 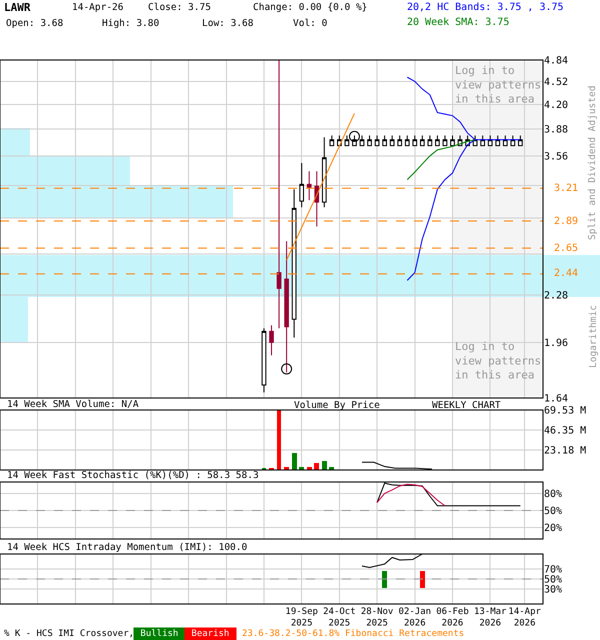 I want to click on x-tick-label: 28-Nov 2025, so click(x=377, y=618).